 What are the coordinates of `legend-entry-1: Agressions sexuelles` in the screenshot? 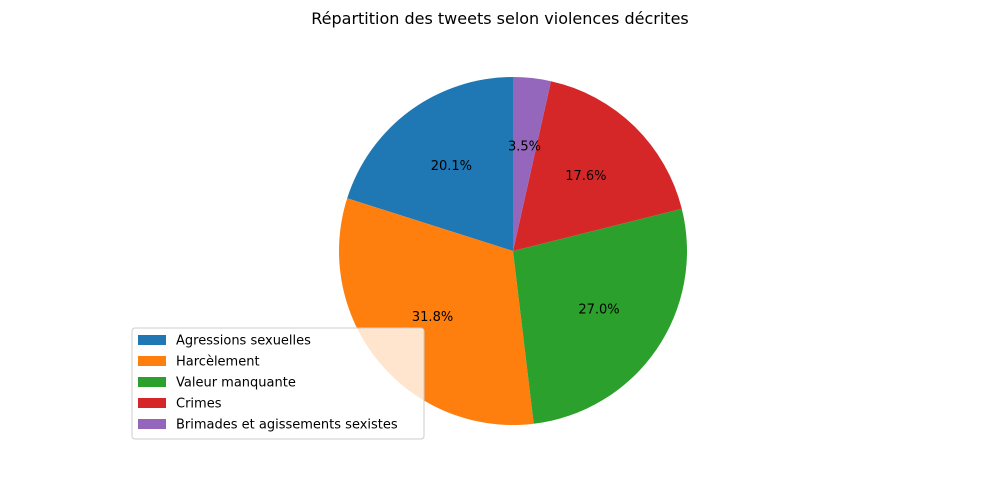 It's located at (243, 341).